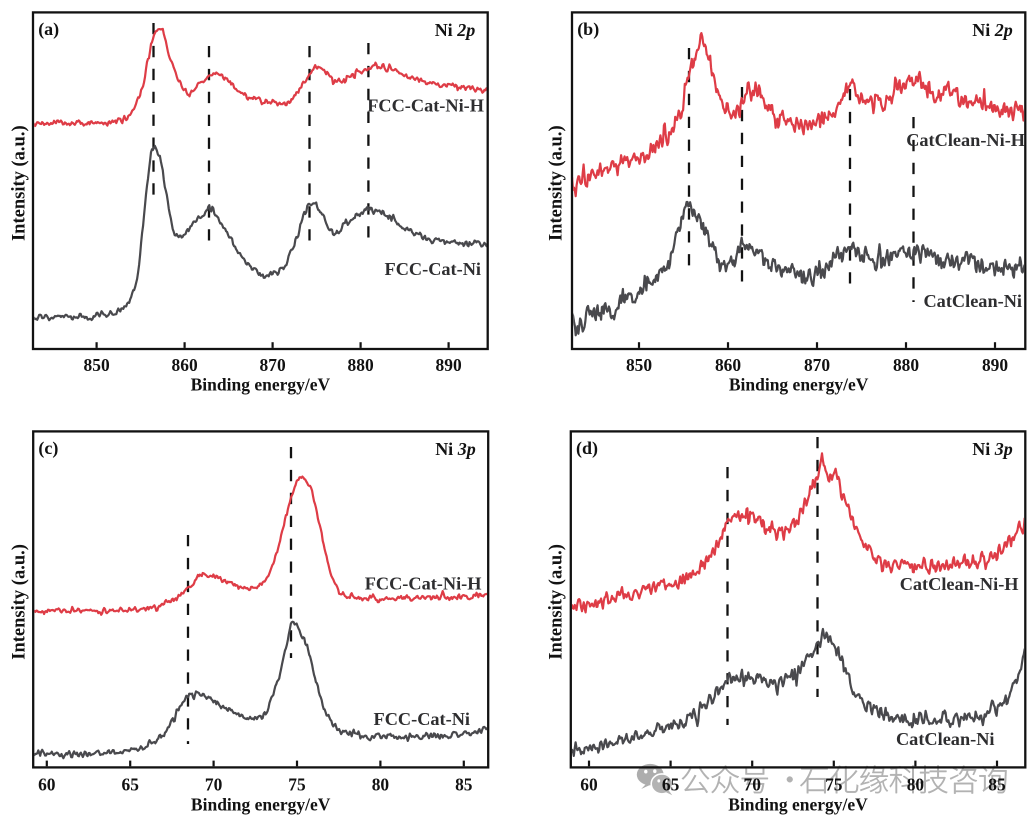 This screenshot has width=1036, height=821. What do you see at coordinates (588, 29) in the screenshot?
I see `svg-text: (b)` at bounding box center [588, 29].